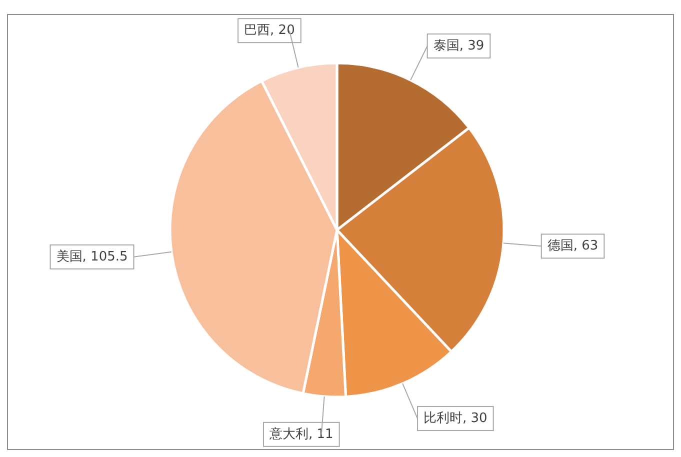 The width and height of the screenshot is (681, 457). Describe the element at coordinates (288, 434) in the screenshot. I see `slice-label: 意大利` at that location.